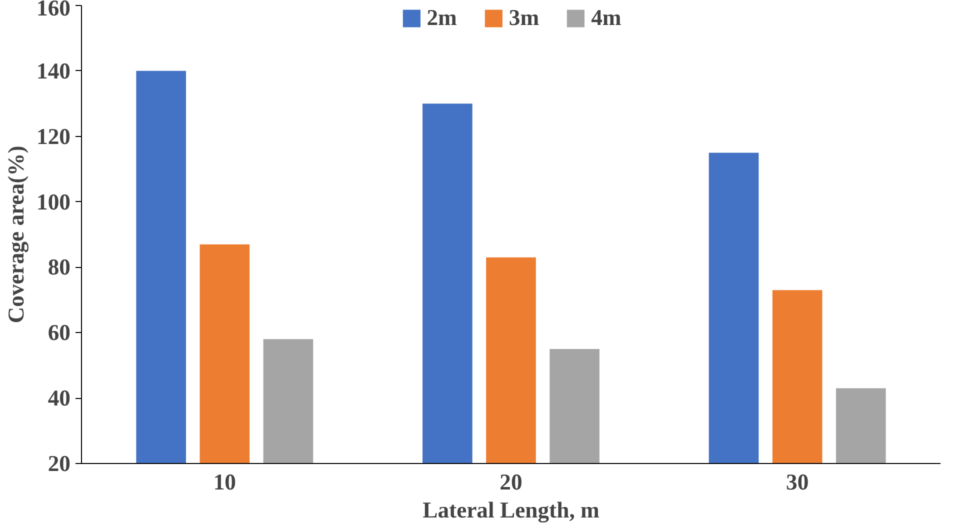 The width and height of the screenshot is (956, 530). I want to click on y-tick-label: 140, so click(53, 71).